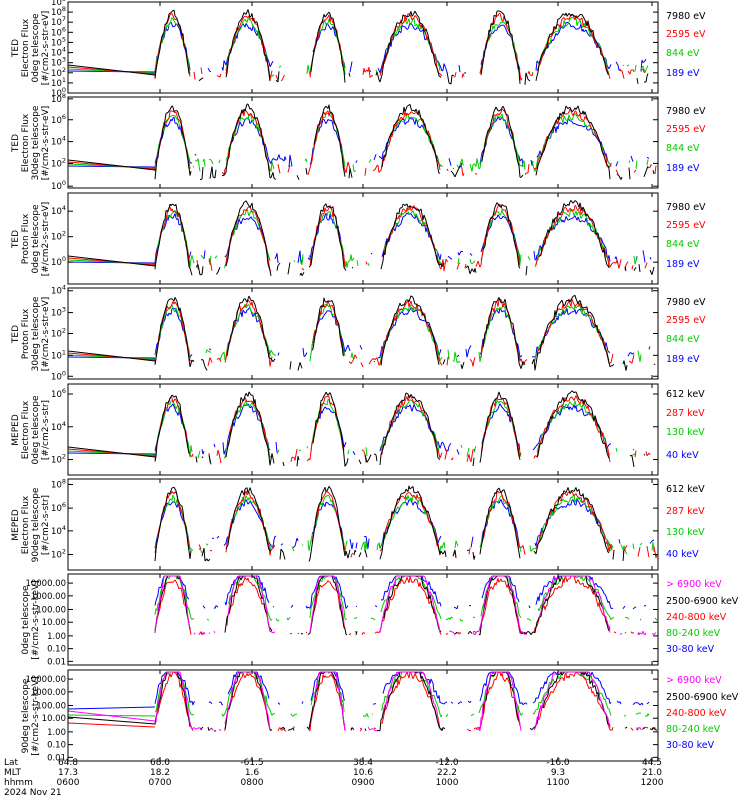  Describe the element at coordinates (683, 264) in the screenshot. I see `legend-entry: 189 eV` at that location.